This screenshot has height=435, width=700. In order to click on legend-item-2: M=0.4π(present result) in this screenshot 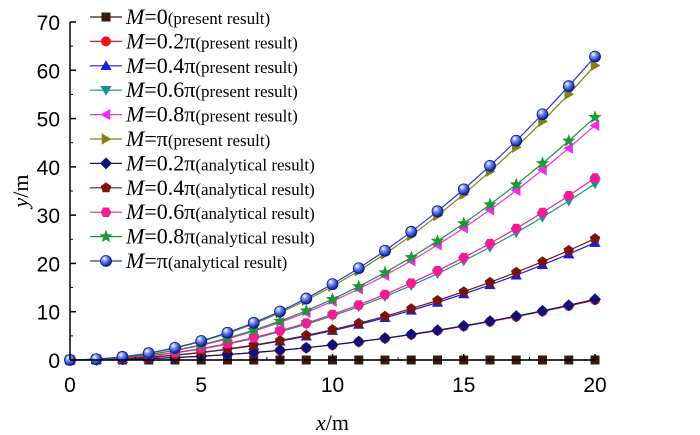, I will do `click(194, 65)`.